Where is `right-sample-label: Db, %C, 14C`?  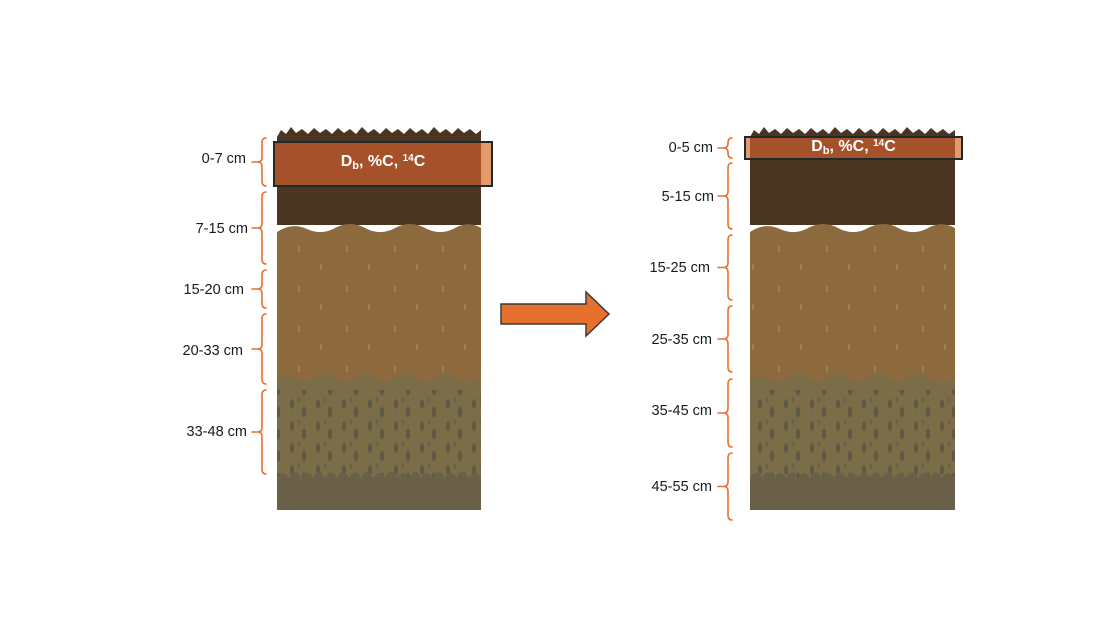
right-sample-label: Db, %C, 14C is located at coordinates (853, 147).